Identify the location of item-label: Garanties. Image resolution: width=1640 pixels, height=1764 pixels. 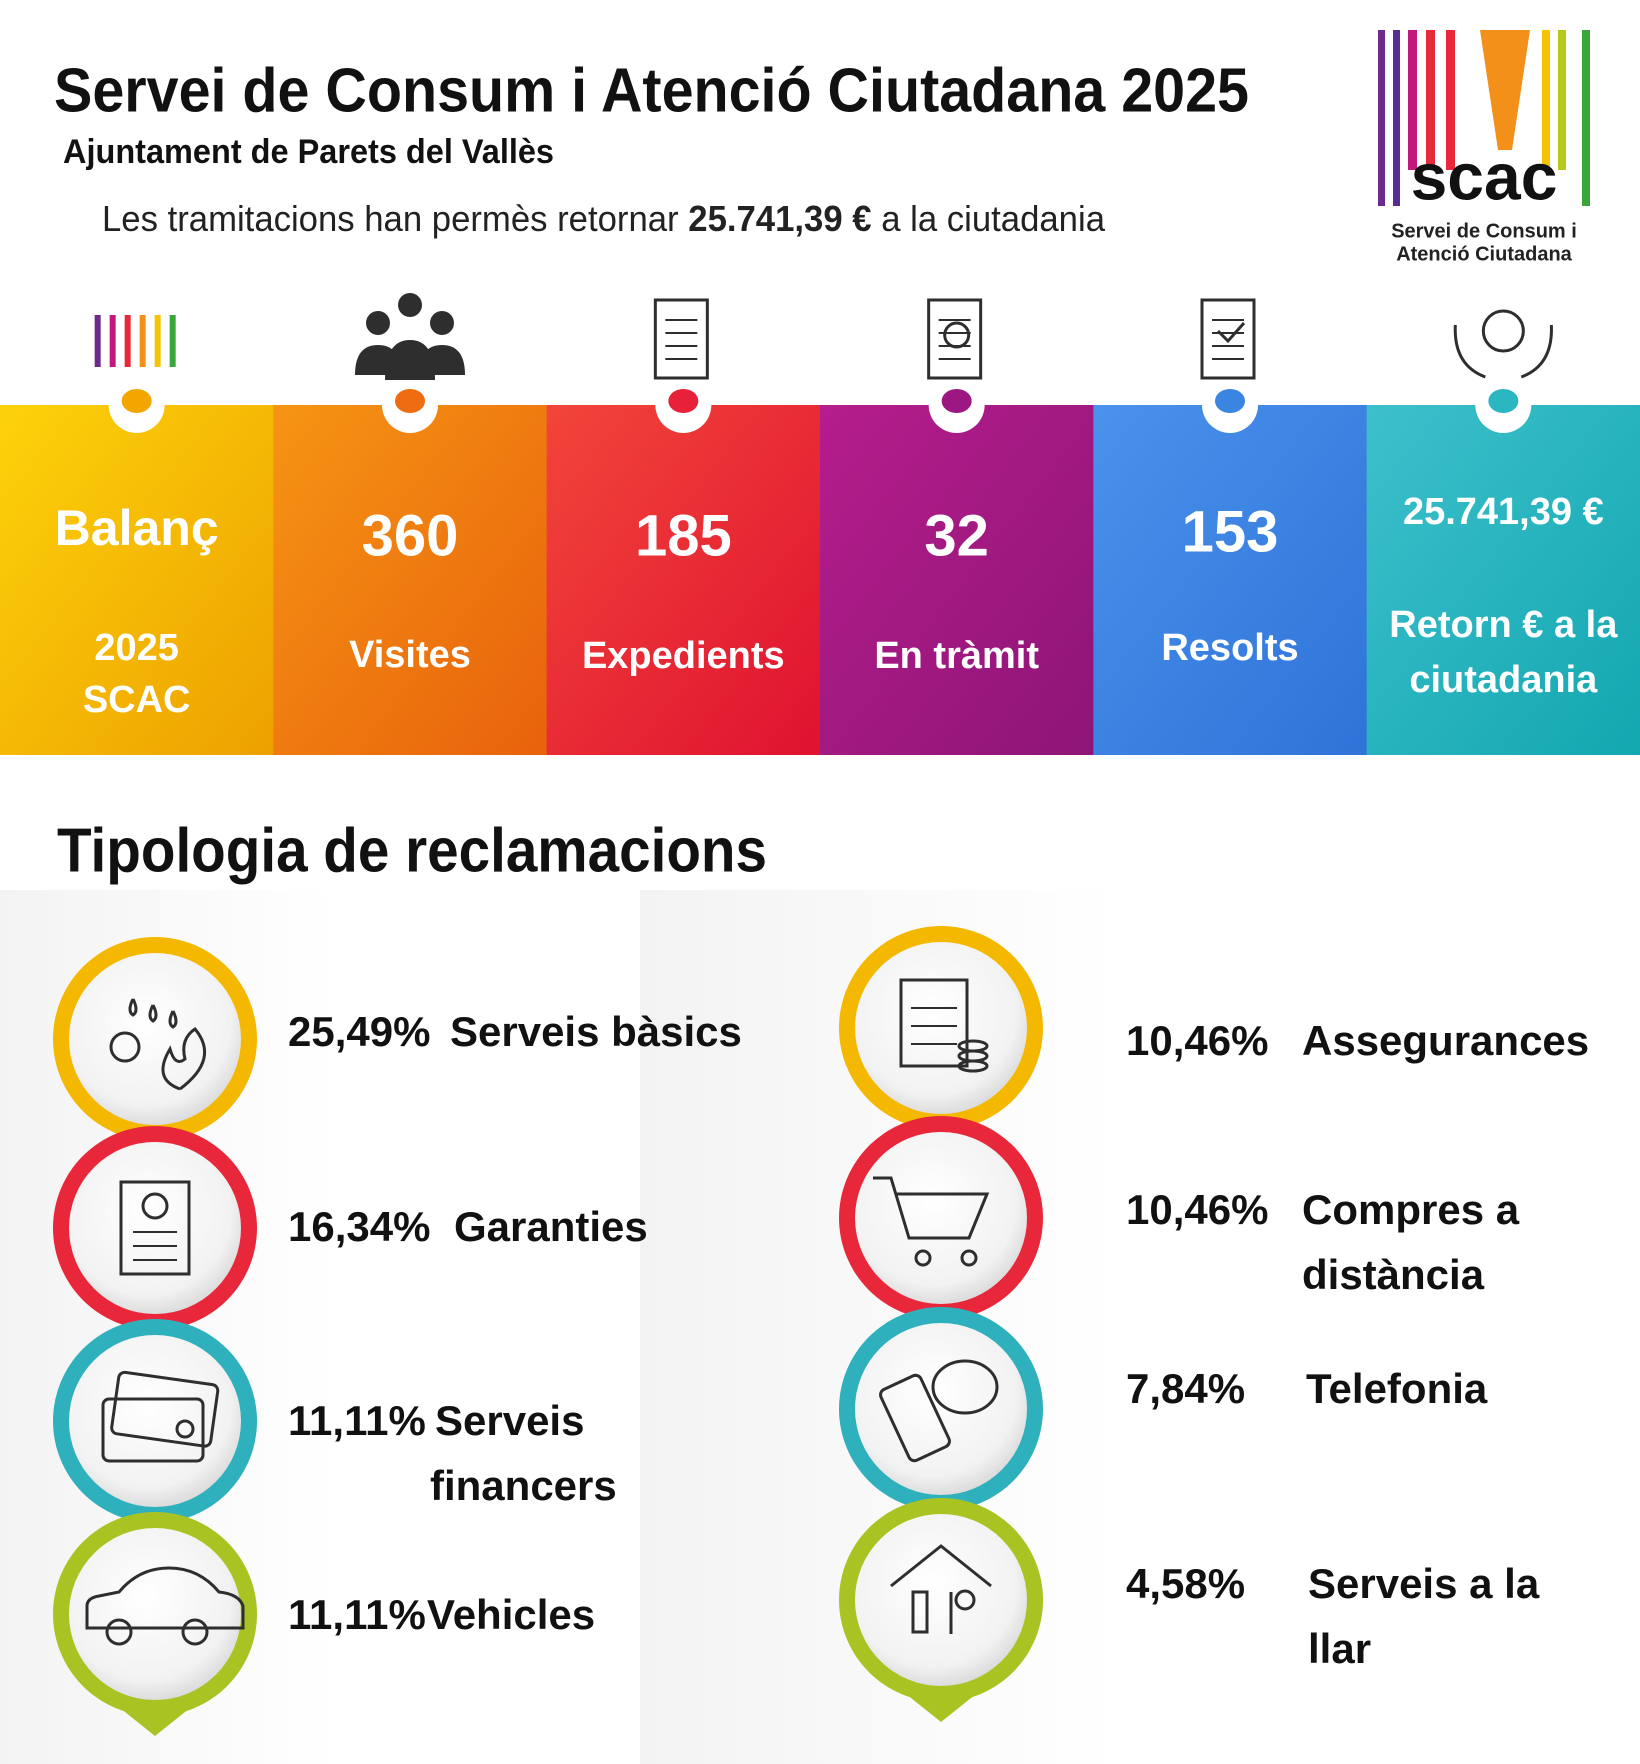
(551, 1226).